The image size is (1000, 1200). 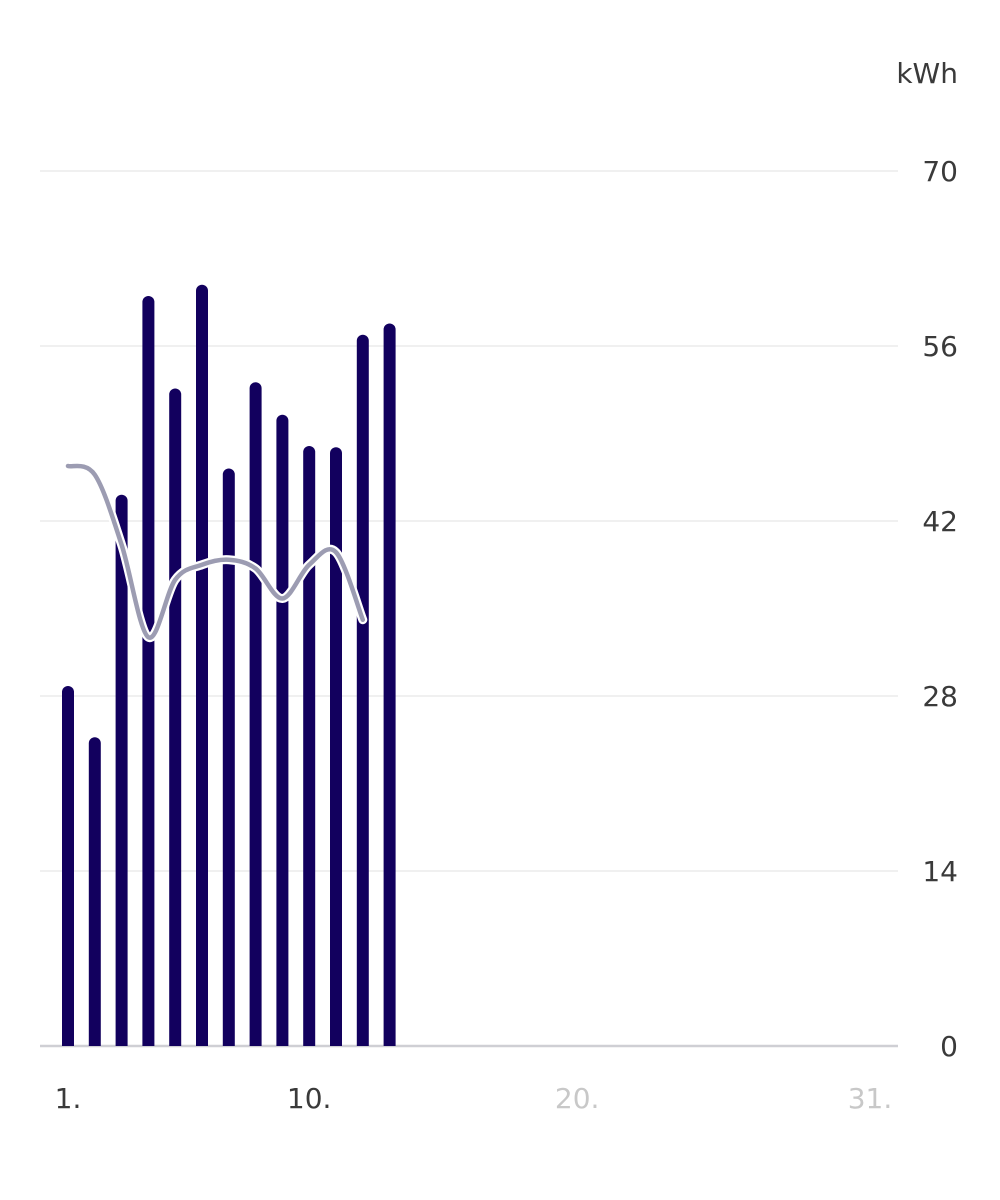 I want to click on x-tick-label: 20., so click(x=577, y=1098).